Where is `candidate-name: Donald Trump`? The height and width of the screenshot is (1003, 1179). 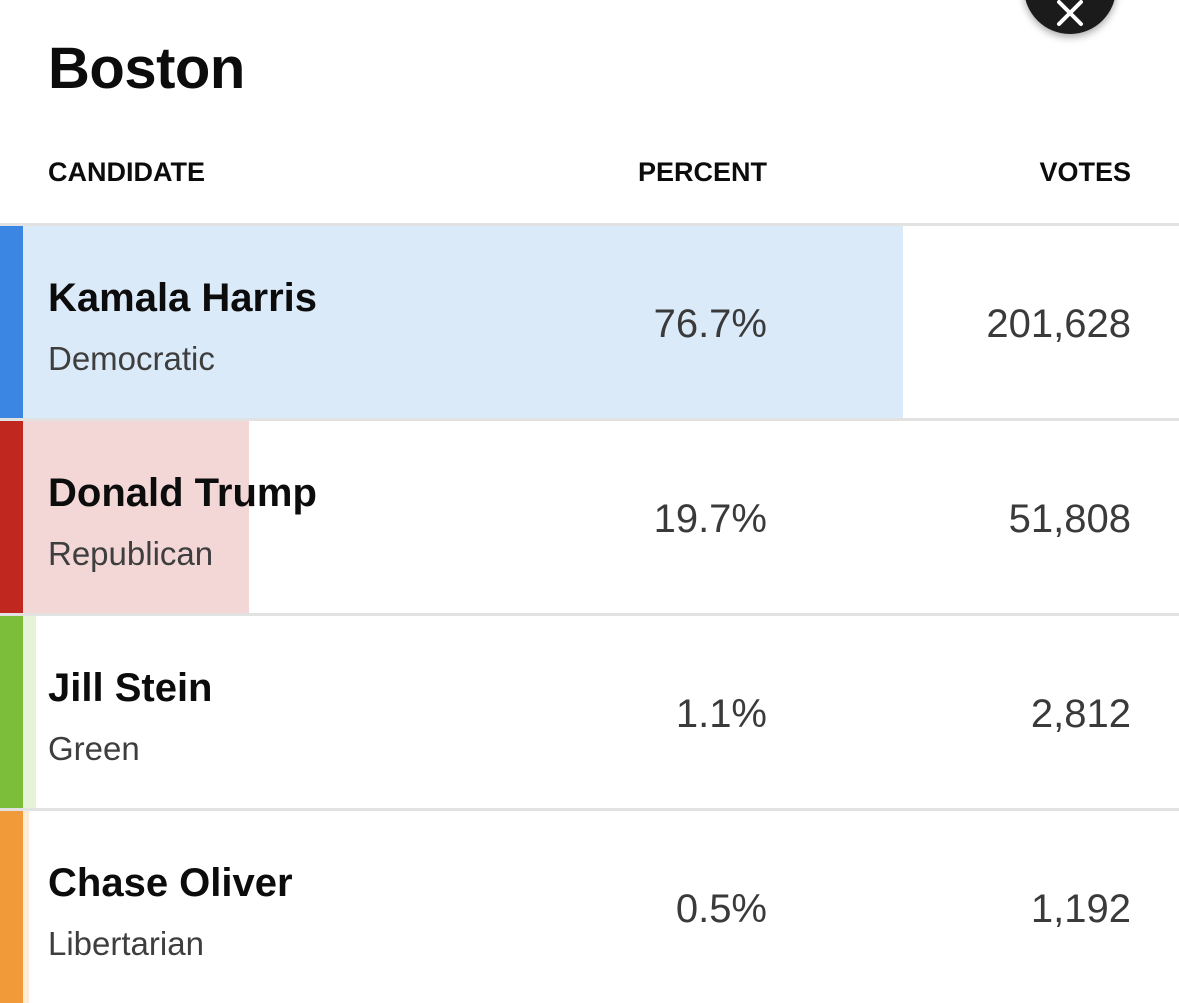 candidate-name: Donald Trump is located at coordinates (182, 493).